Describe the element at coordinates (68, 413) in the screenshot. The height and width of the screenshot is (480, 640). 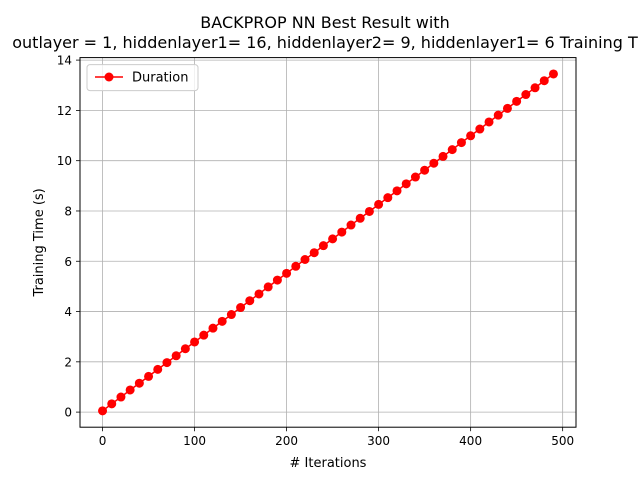
I see `y-tick-label: 0` at that location.